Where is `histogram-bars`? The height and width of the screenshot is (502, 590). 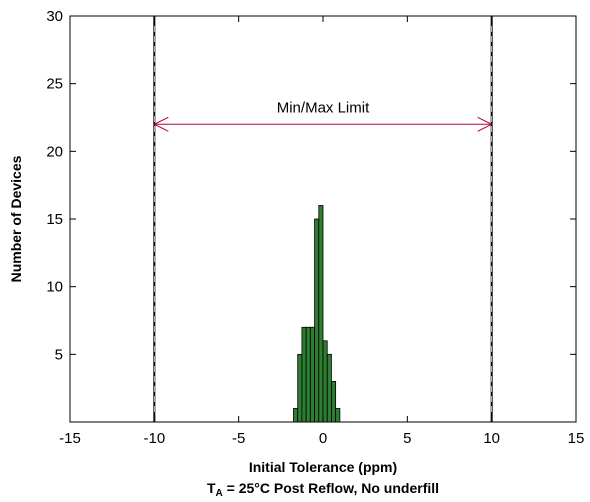 histogram-bars is located at coordinates (317, 314).